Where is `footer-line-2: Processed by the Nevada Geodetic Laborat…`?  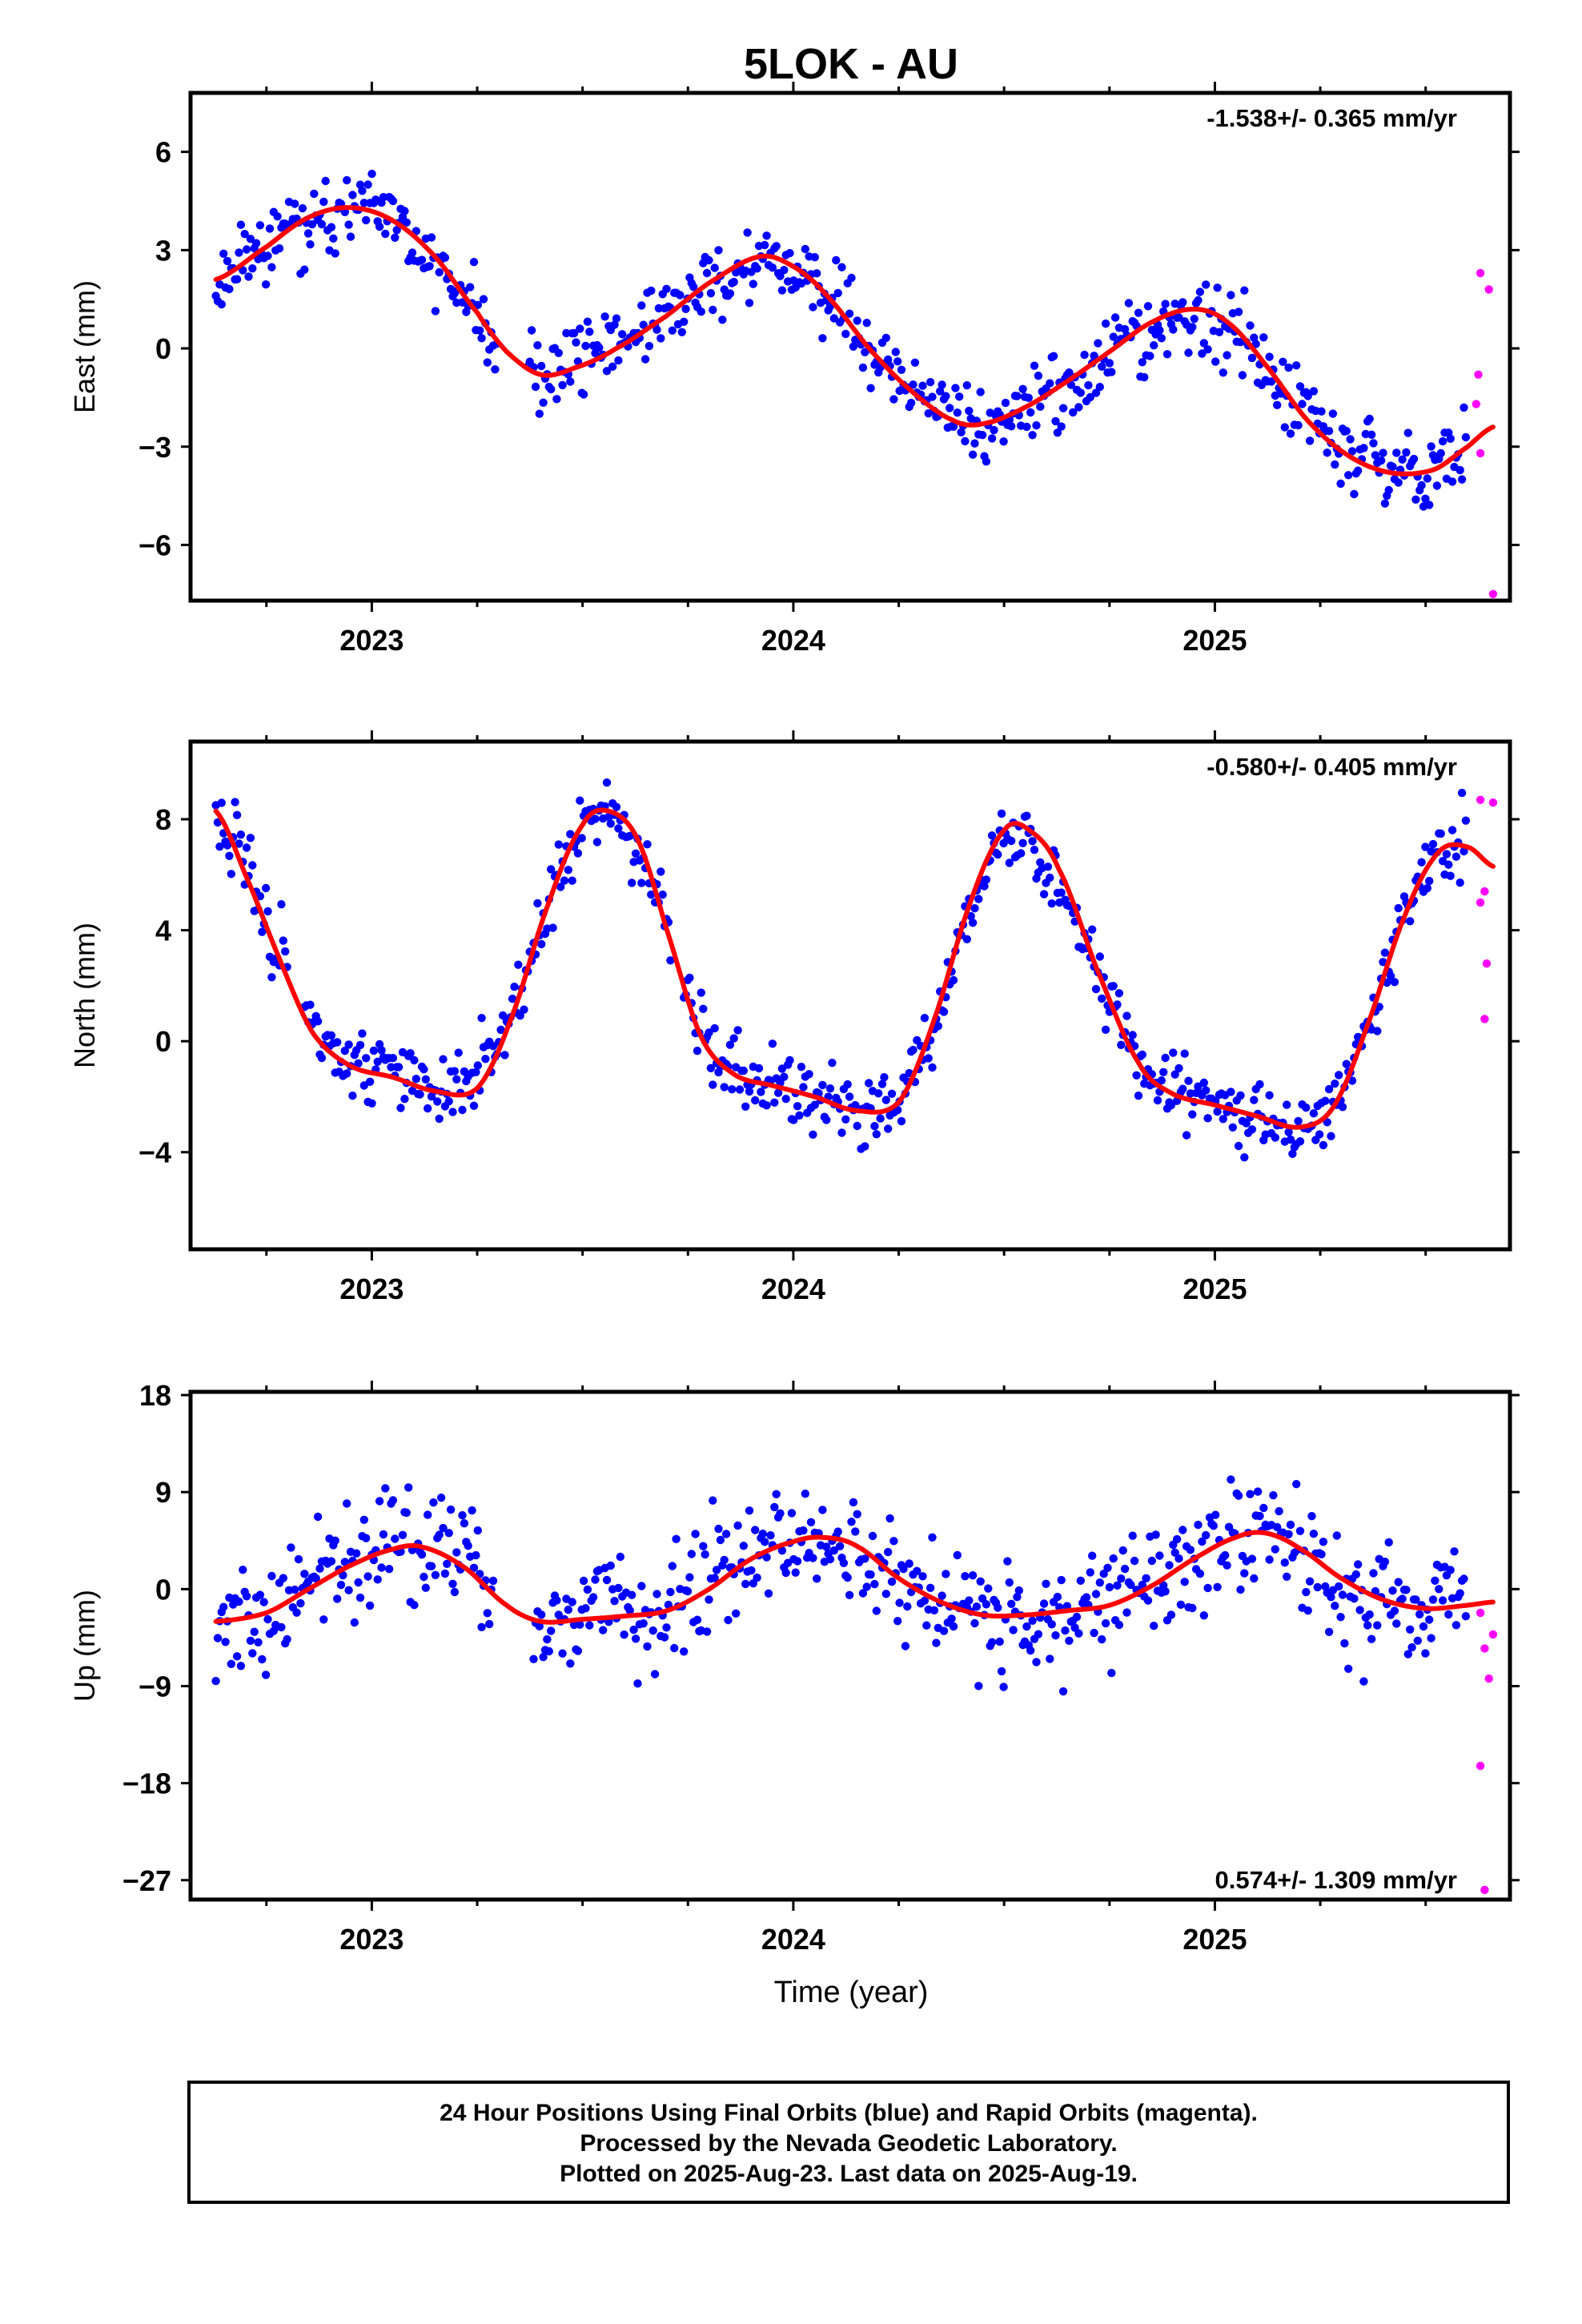
footer-line-2: Processed by the Nevada Geodetic Laborat… is located at coordinates (848, 2143).